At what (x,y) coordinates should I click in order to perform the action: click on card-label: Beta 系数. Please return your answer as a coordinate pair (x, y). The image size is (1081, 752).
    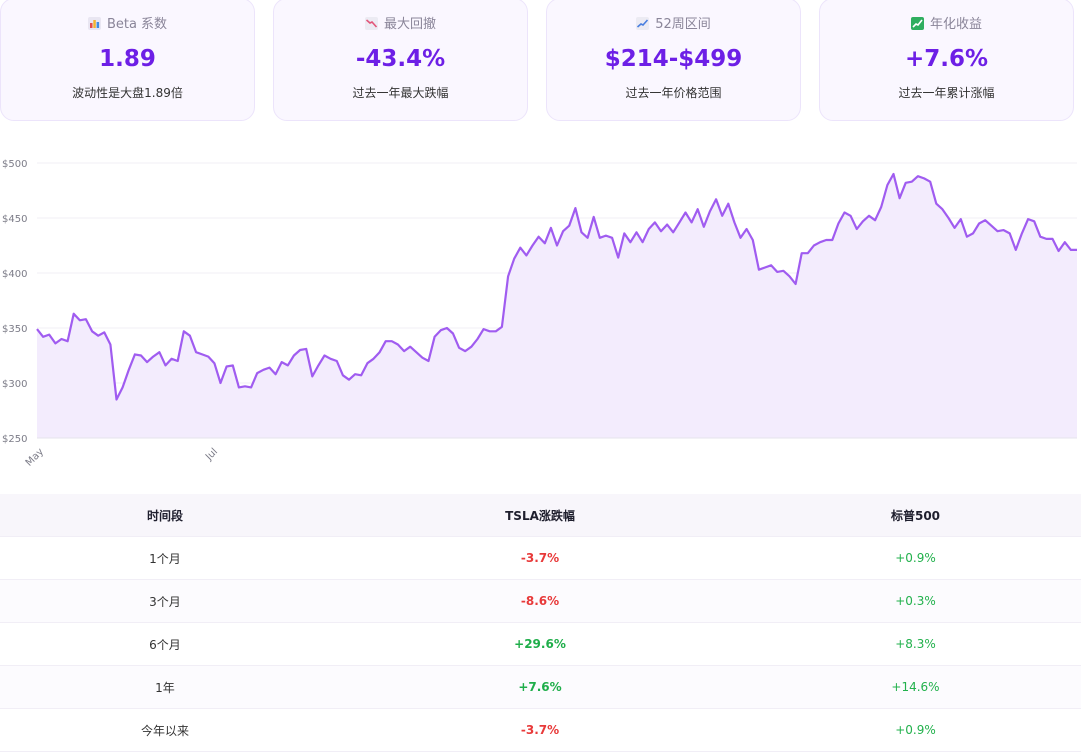
    Looking at the image, I should click on (137, 24).